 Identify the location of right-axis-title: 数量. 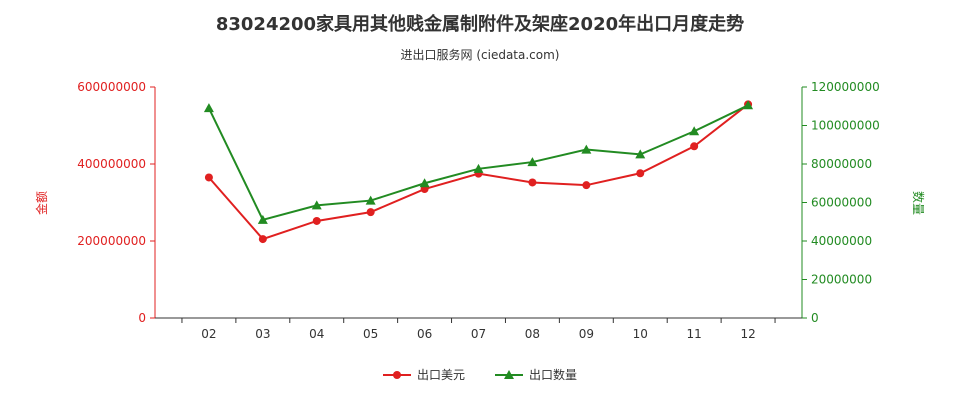
(918, 203).